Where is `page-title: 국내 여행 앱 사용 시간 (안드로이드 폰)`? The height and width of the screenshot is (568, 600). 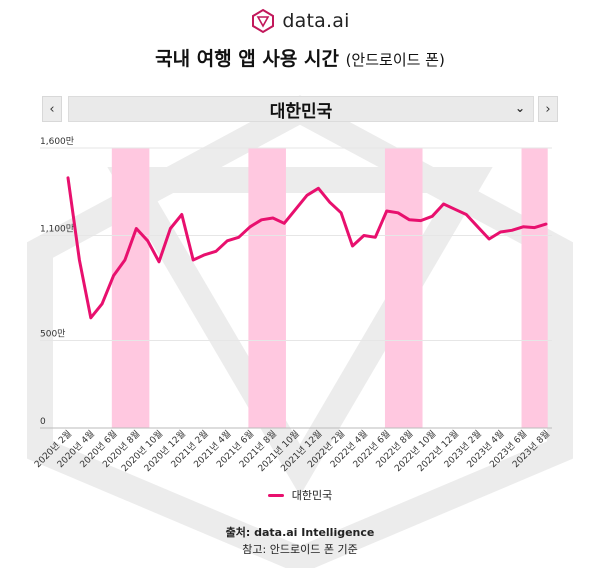 page-title: 국내 여행 앱 사용 시간 (안드로이드 폰) is located at coordinates (300, 57).